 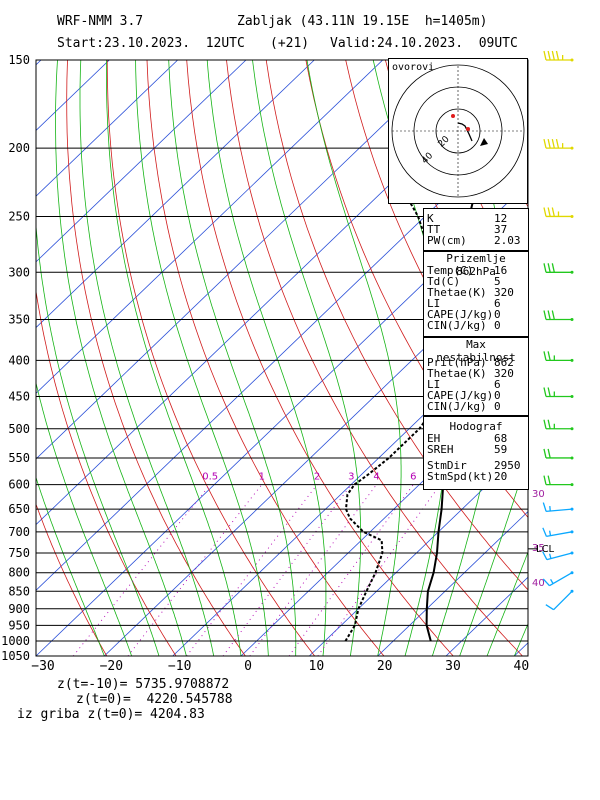 What do you see at coordinates (19, 320) in the screenshot?
I see `pressure-tick-label: 350` at bounding box center [19, 320].